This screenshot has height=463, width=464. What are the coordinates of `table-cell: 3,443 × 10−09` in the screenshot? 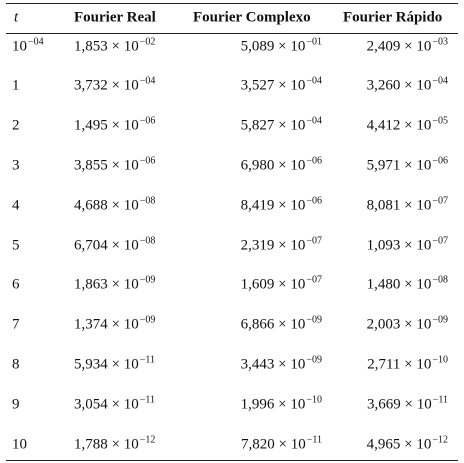 It's located at (281, 363).